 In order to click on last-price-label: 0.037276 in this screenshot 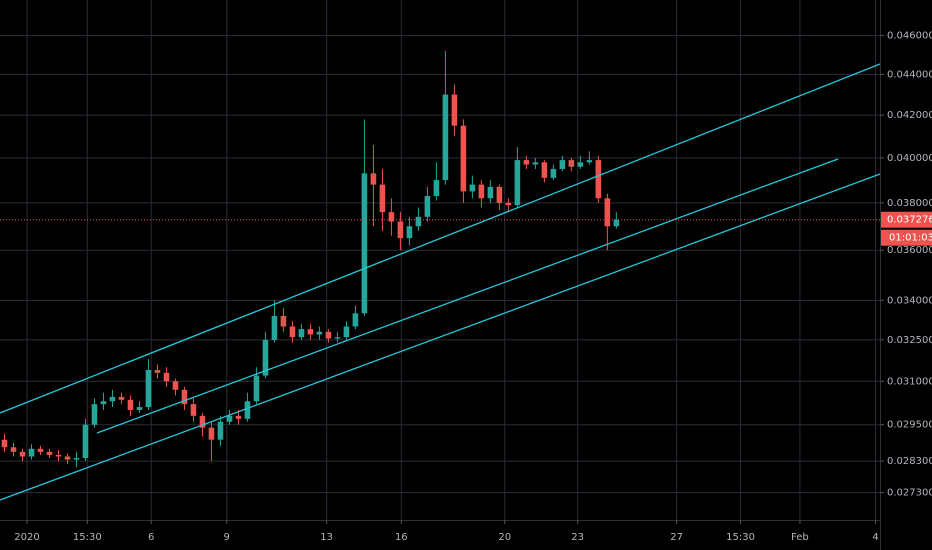, I will do `click(909, 220)`.